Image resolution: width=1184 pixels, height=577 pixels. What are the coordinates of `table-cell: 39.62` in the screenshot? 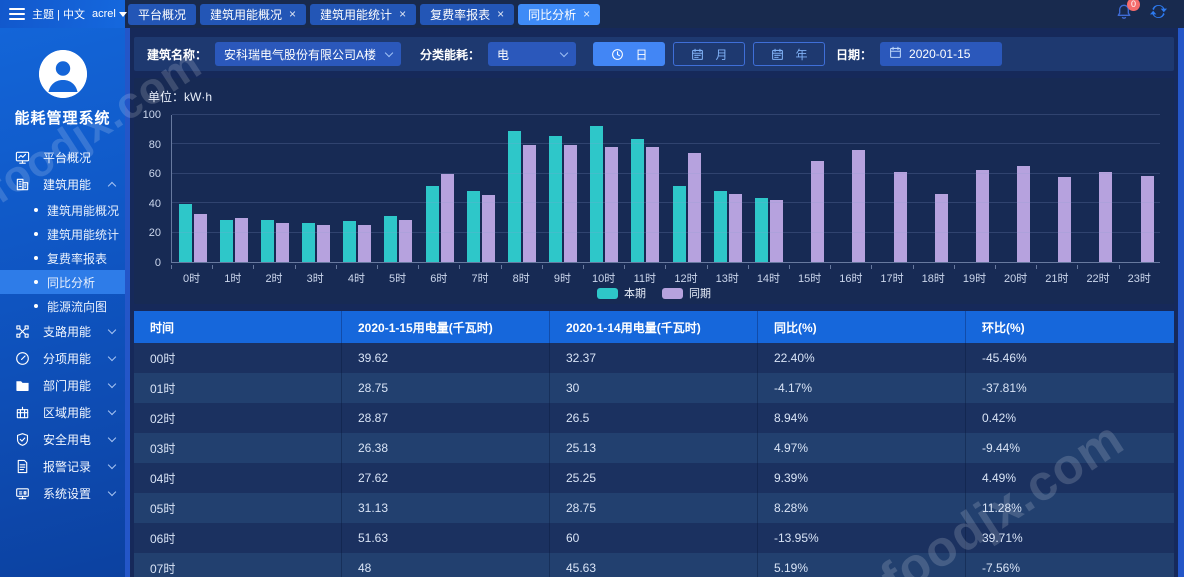 It's located at (446, 358).